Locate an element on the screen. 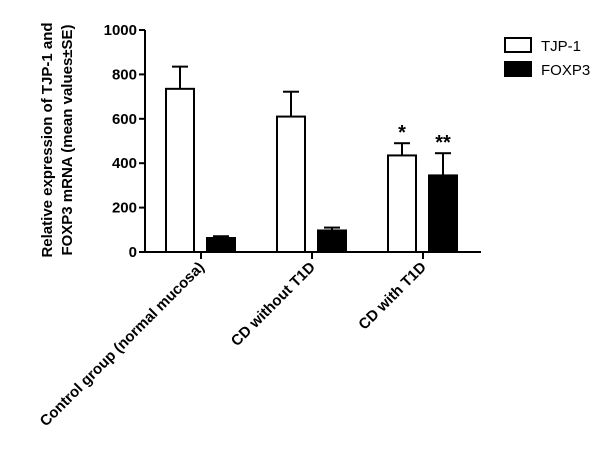 The image size is (600, 476). y-axis: 0 200 400 600 800 1000 is located at coordinates (125, 141).